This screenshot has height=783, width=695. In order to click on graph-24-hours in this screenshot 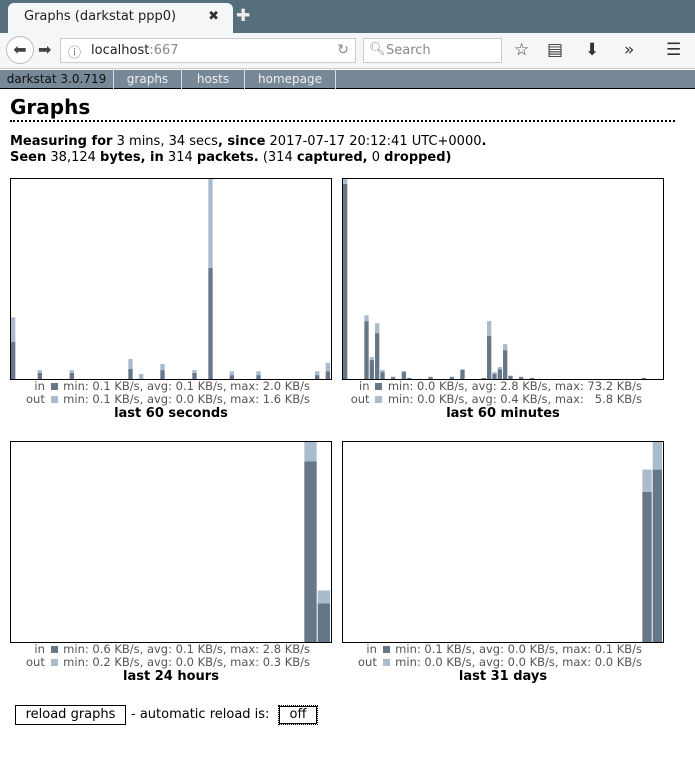, I will do `click(171, 542)`.